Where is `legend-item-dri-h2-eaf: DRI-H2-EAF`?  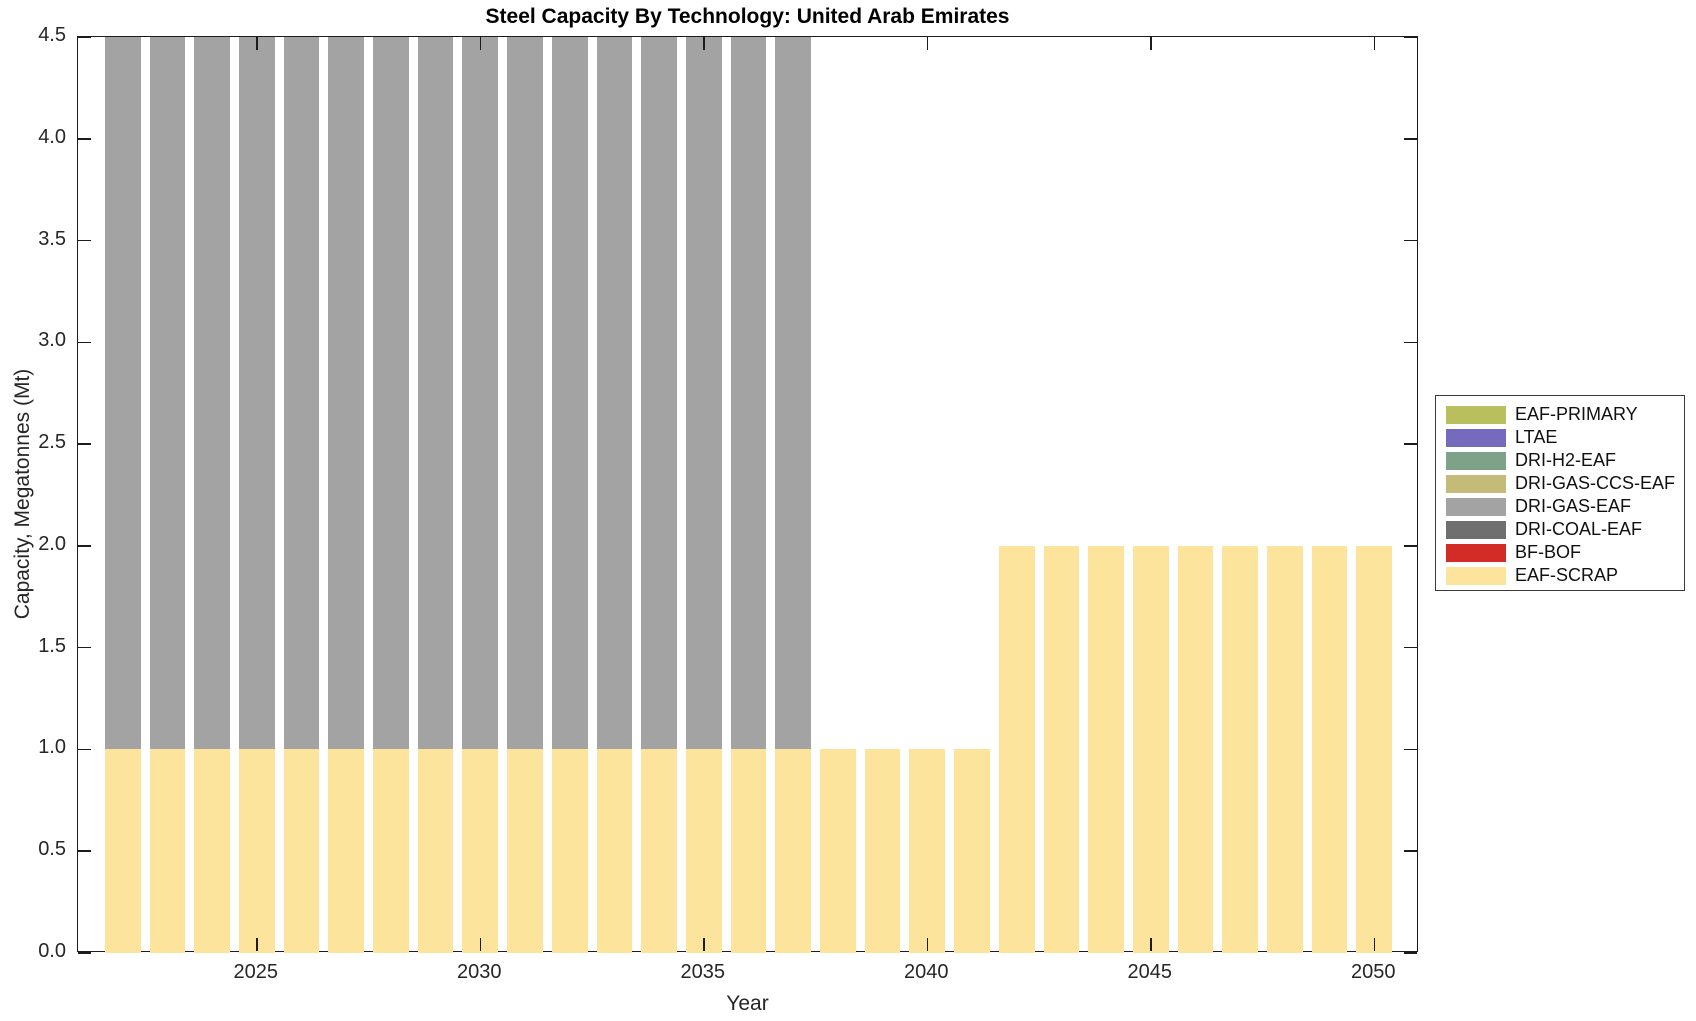
legend-item-dri-h2-eaf: DRI-H2-EAF is located at coordinates (1560, 460).